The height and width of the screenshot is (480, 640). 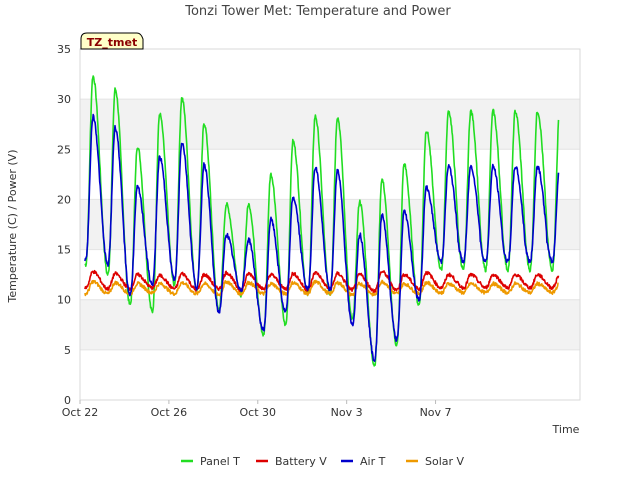 What do you see at coordinates (64, 149) in the screenshot?
I see `y-tick-label: 25` at bounding box center [64, 149].